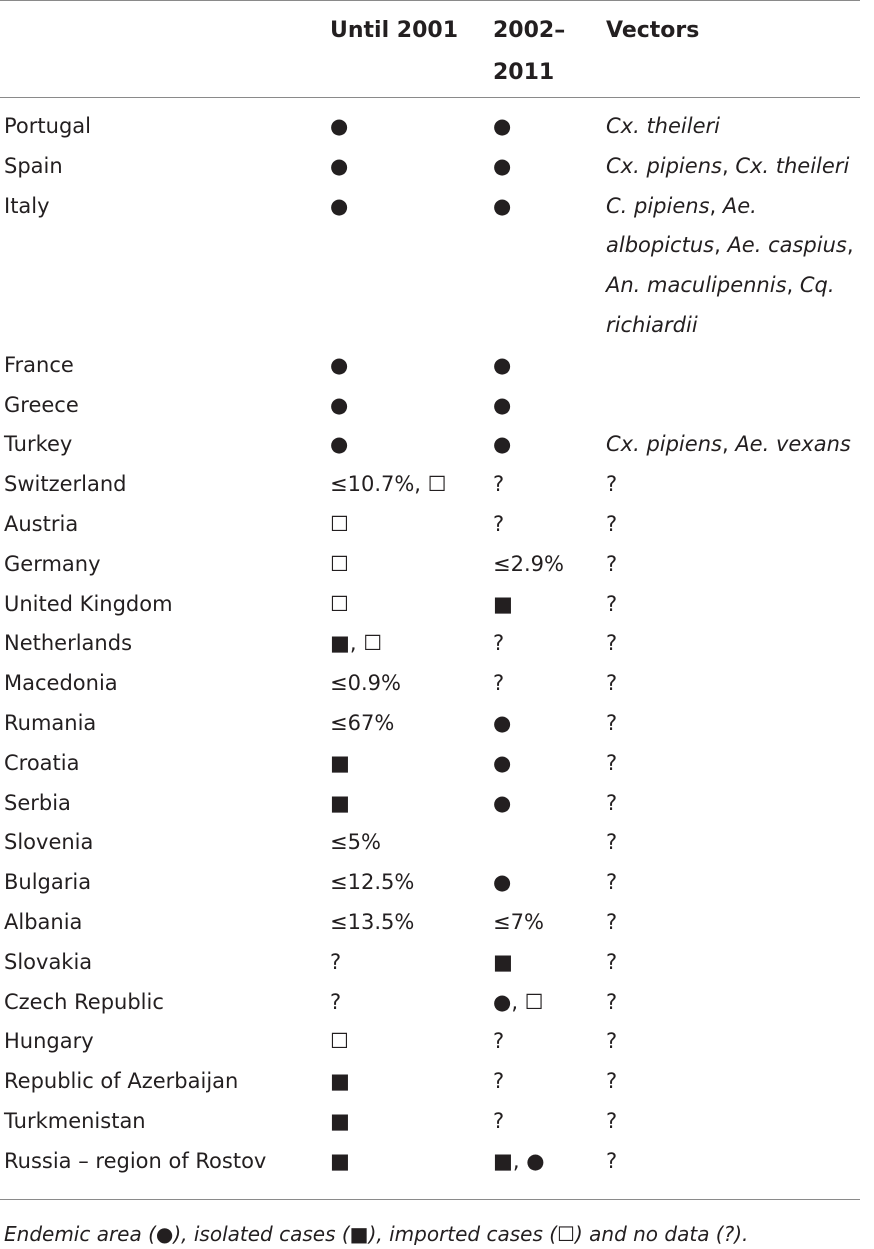 Image resolution: width=874 pixels, height=1249 pixels. I want to click on cell-2002-2011: ■, so click(503, 961).